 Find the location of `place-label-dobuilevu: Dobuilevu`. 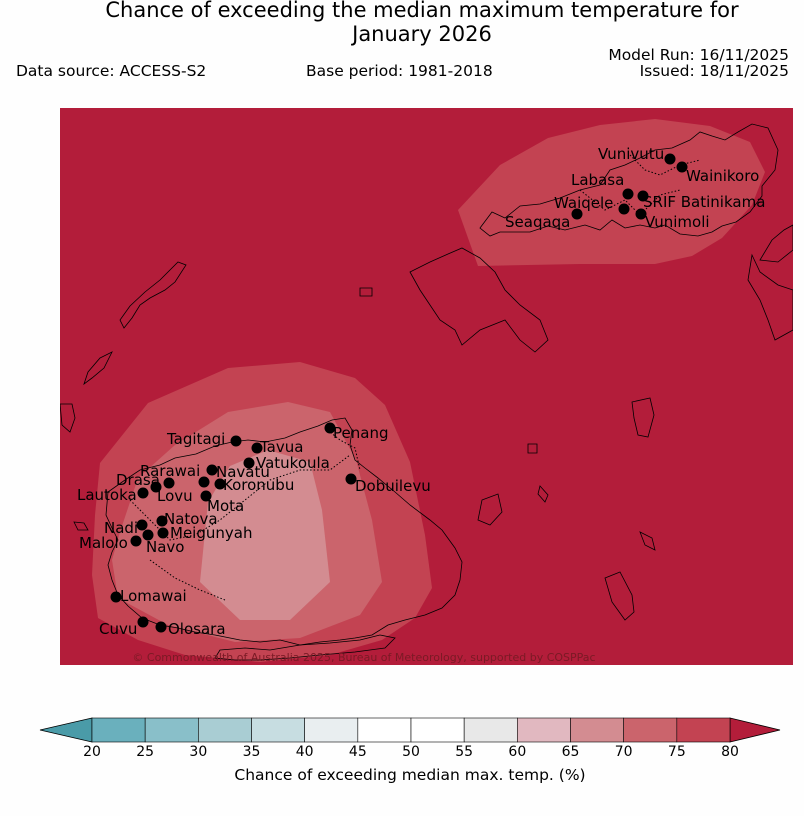

place-label-dobuilevu: Dobuilevu is located at coordinates (393, 486).